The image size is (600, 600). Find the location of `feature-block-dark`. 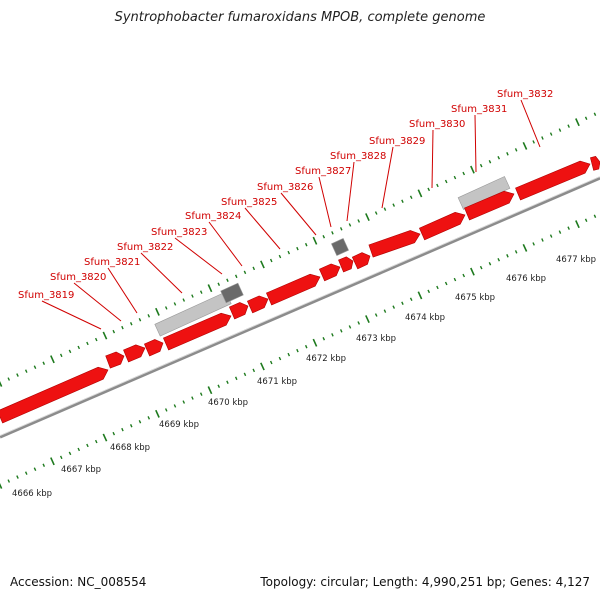

feature-block-dark is located at coordinates (340, 247).